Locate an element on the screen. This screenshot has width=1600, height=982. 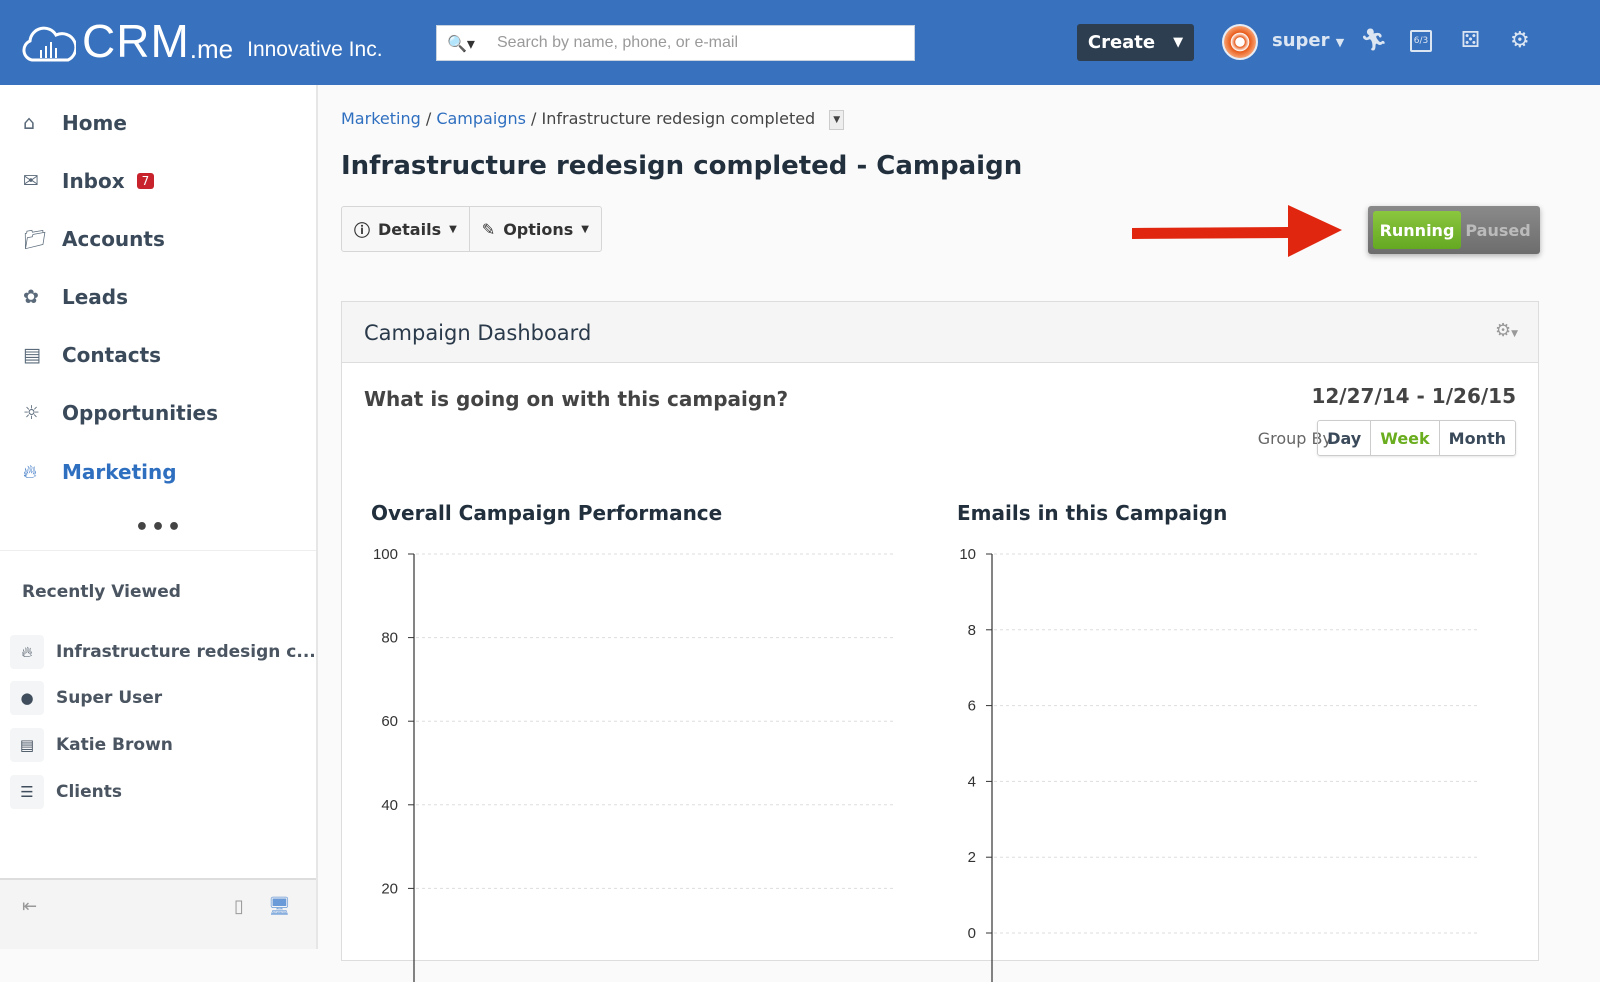
calendar-date: 6/3 is located at coordinates (1421, 41).